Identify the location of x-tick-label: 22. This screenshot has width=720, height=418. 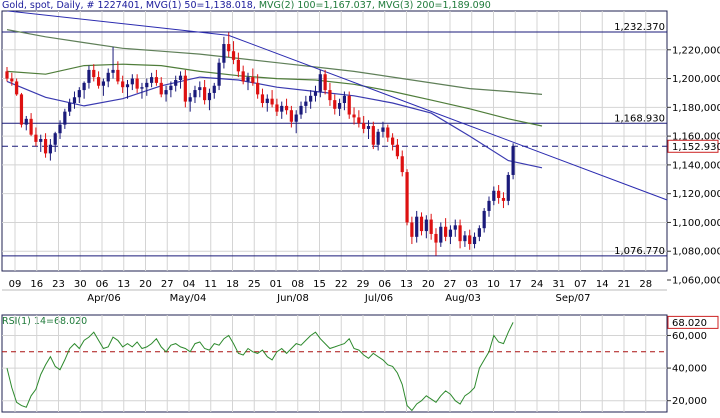
(341, 284).